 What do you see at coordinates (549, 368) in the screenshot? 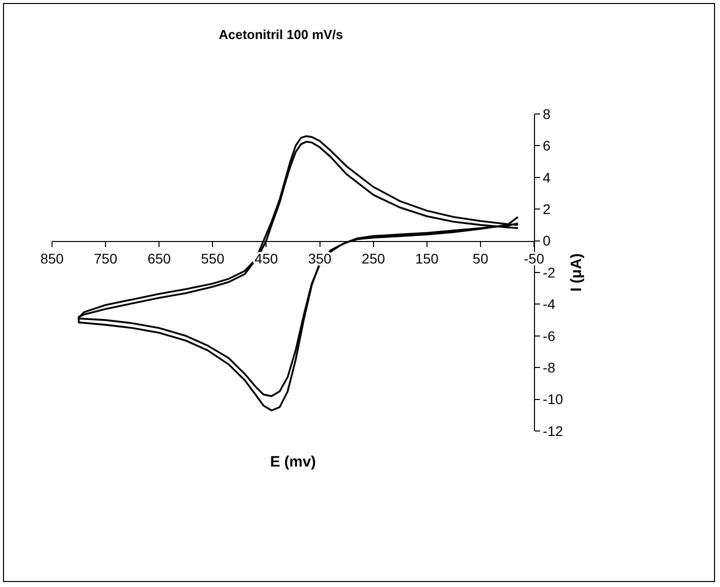
I see `y-tick-label: -8` at bounding box center [549, 368].